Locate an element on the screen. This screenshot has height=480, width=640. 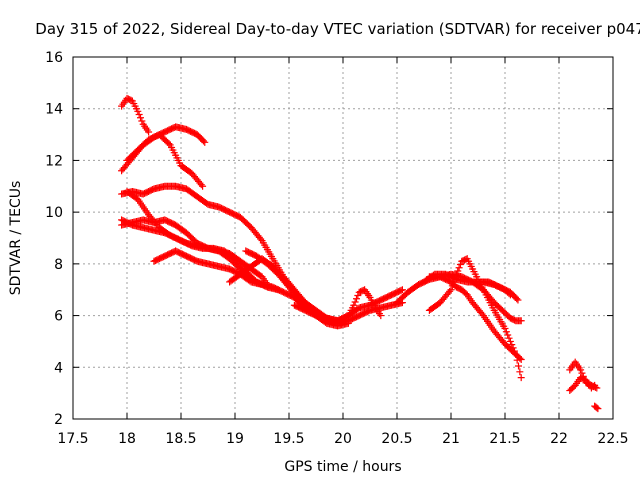
x-tick-label: 18 is located at coordinates (127, 439).